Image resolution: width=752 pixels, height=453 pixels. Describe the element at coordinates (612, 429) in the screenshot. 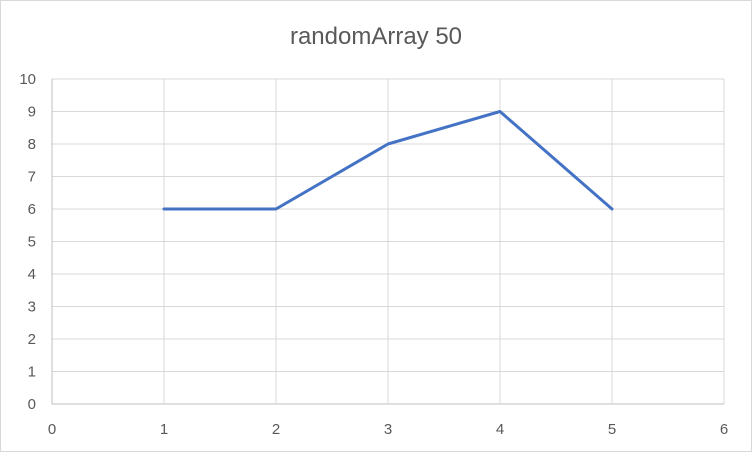

I see `x-tick-label: 5` at that location.